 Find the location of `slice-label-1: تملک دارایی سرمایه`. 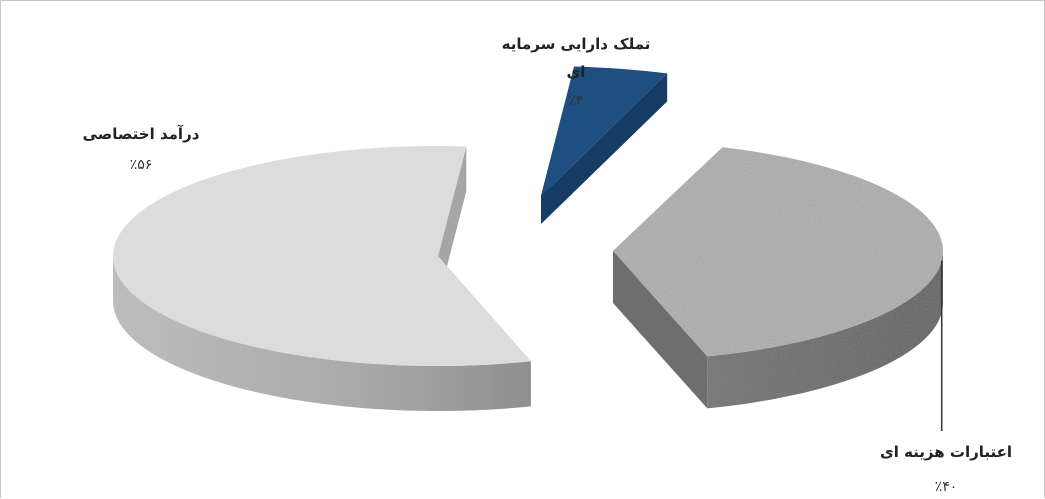

slice-label-1: تملک دارایی سرمایه is located at coordinates (576, 44).